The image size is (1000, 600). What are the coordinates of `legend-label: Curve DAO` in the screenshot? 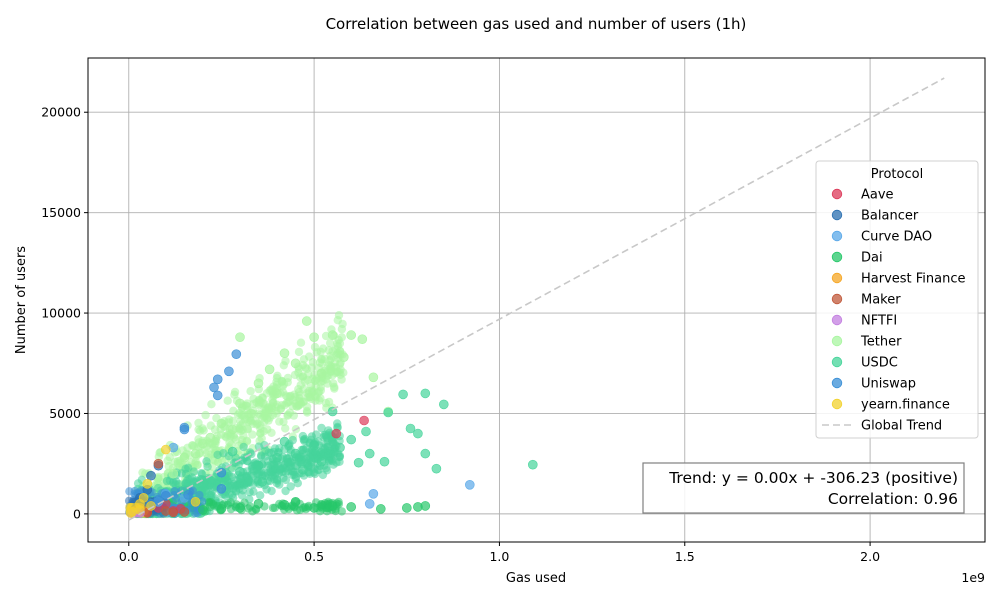 It's located at (896, 237).